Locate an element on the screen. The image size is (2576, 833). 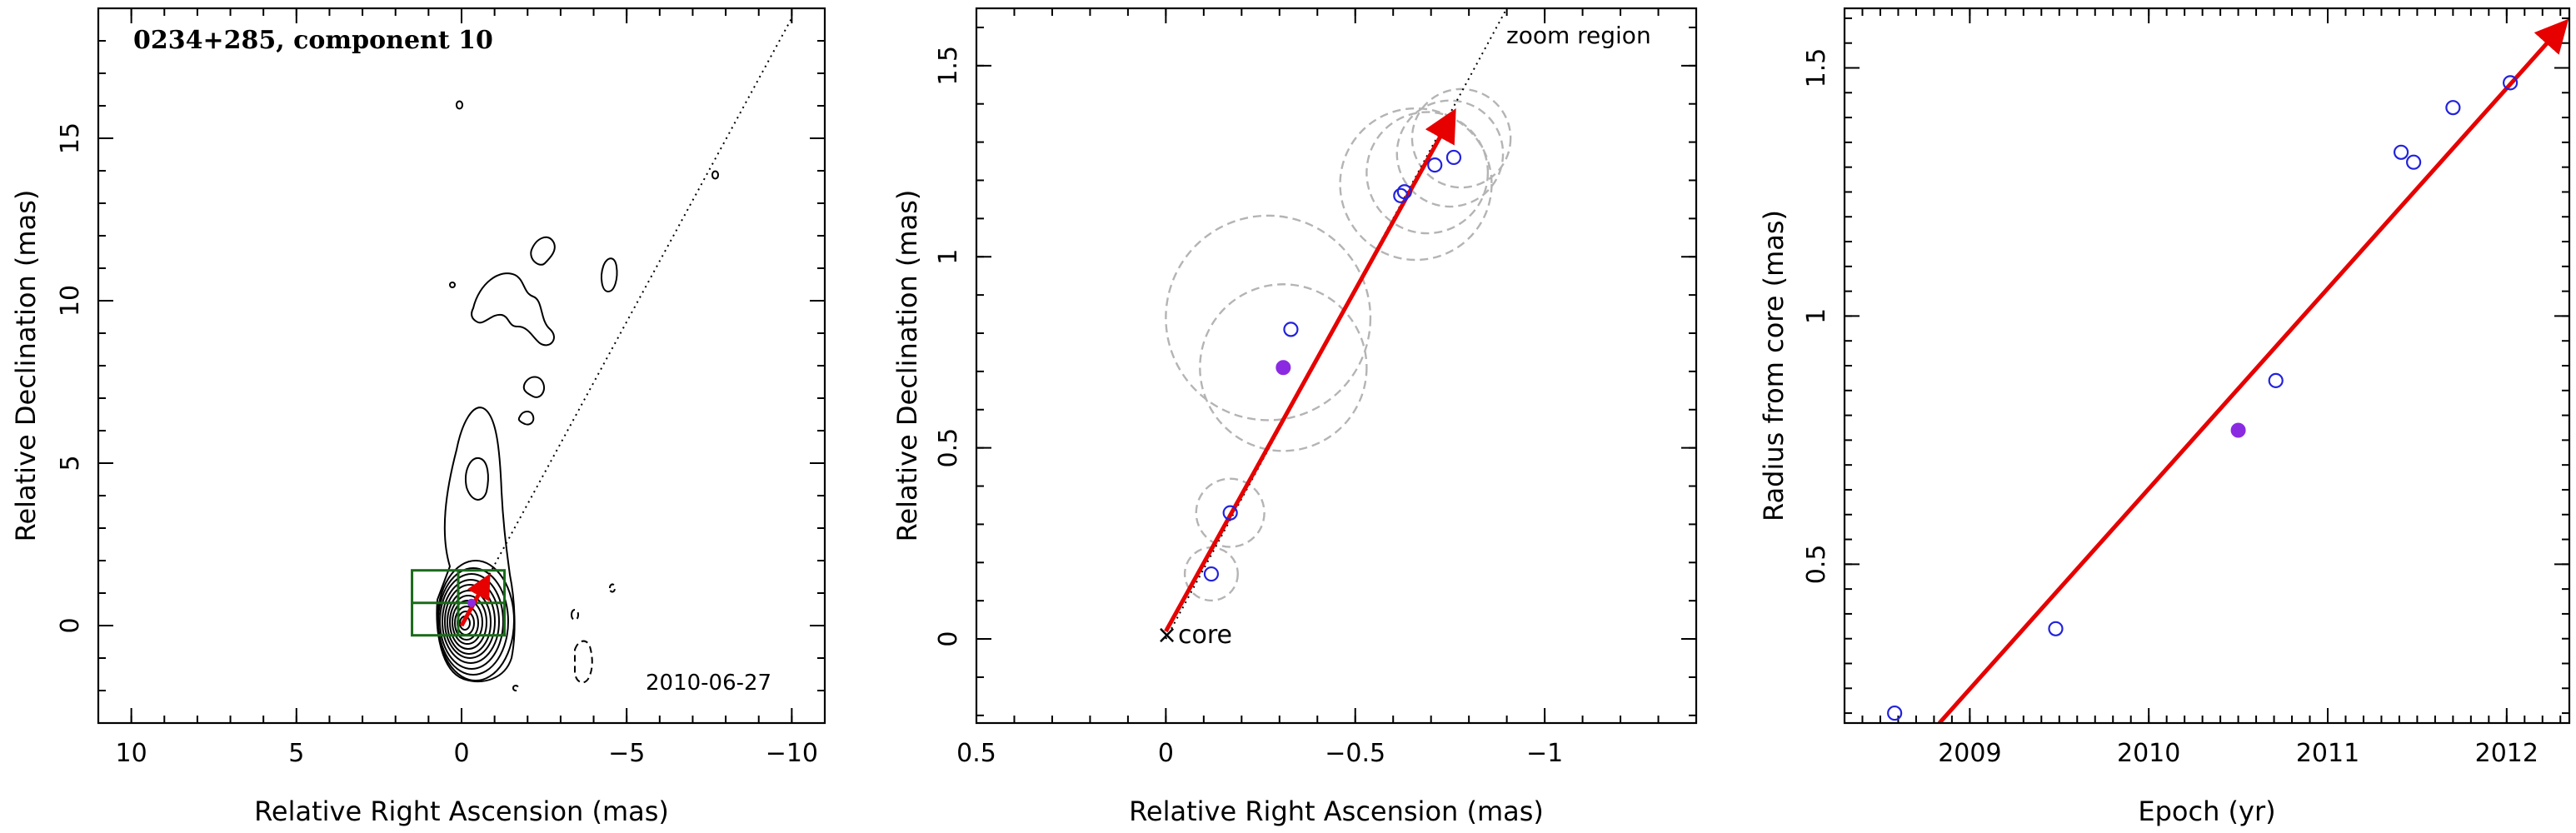
x-tick-label: 5 is located at coordinates (296, 753).